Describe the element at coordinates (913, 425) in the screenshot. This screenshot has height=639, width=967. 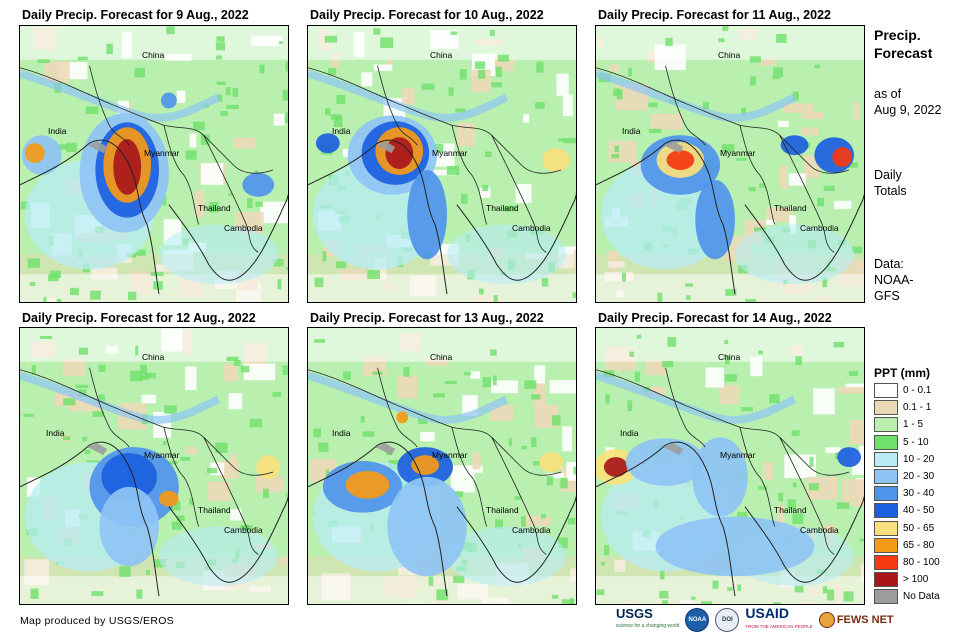
I see `legend-label: 1 - 5` at that location.